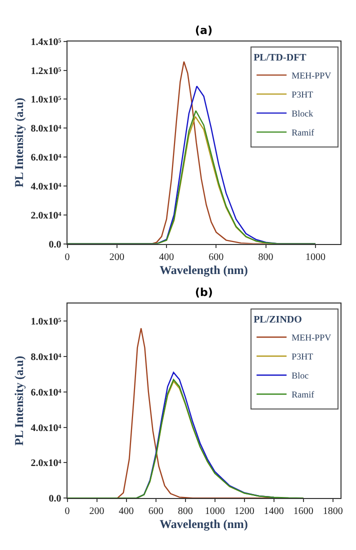  Describe the element at coordinates (46, 42) in the screenshot. I see `y-tick-label: 1.4x10⁵` at that location.